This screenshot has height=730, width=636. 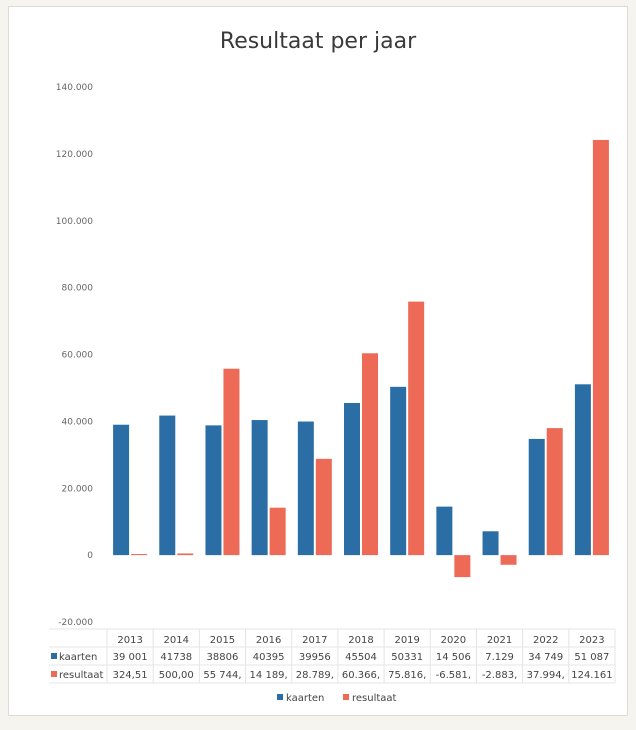 What do you see at coordinates (269, 675) in the screenshot?
I see `table-value: 14 189,` at bounding box center [269, 675].